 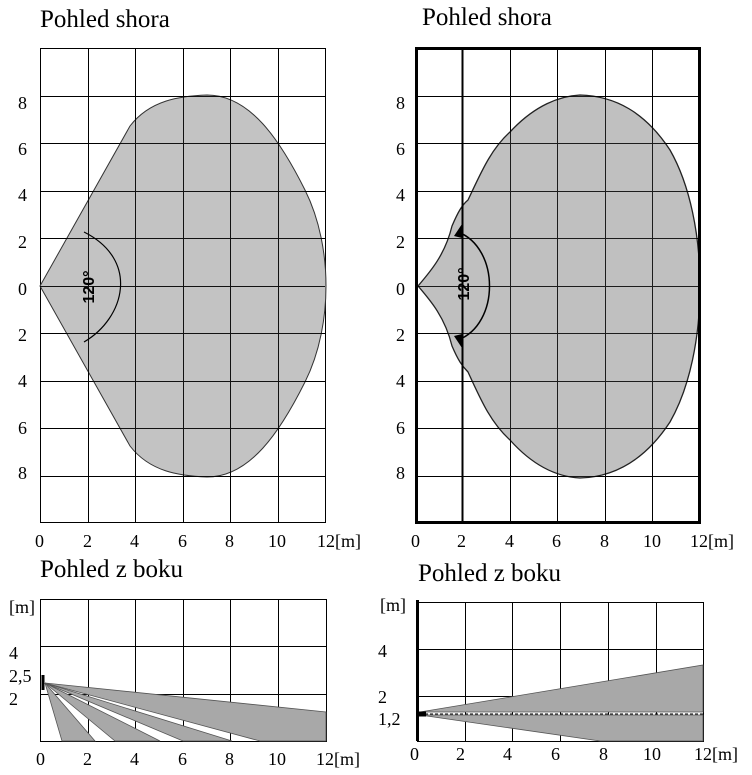 I want to click on beam-near, so click(x=70, y=712).